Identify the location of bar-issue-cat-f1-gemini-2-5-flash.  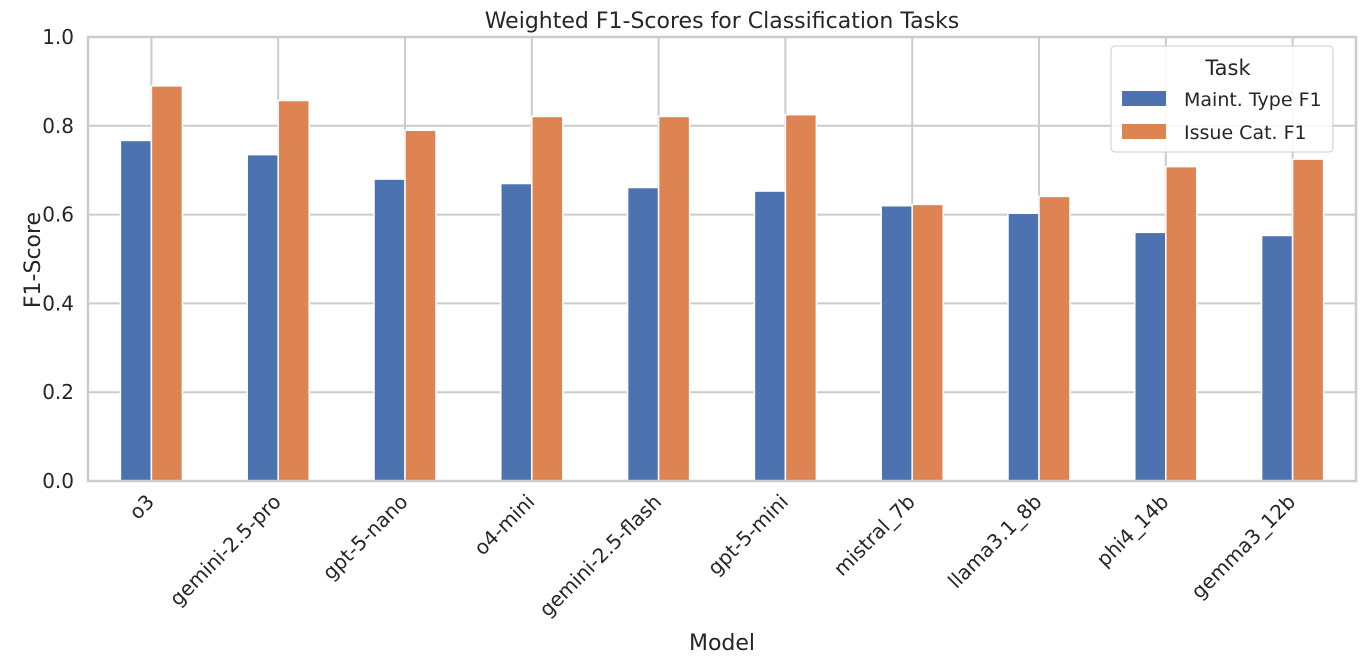
(674, 298).